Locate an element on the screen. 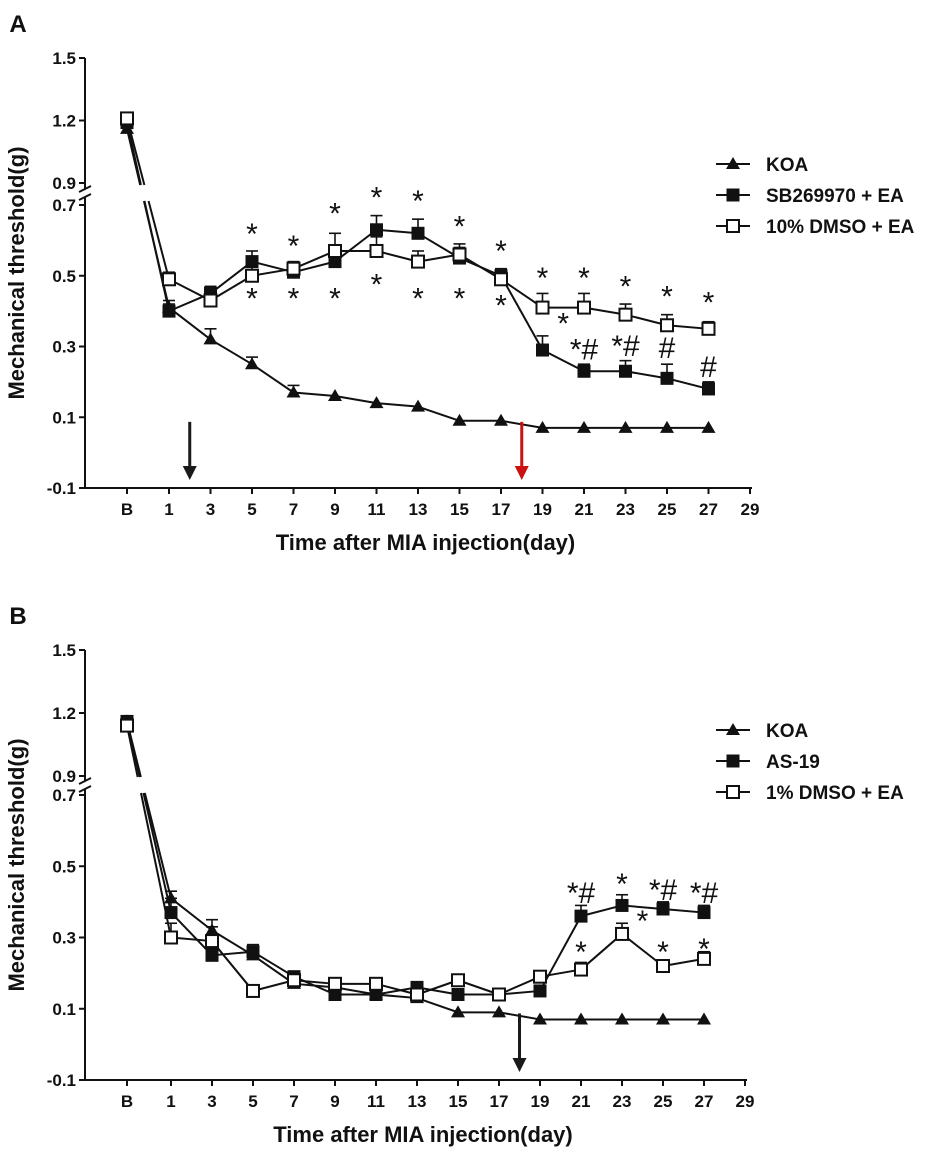  significance-mark: *# is located at coordinates (584, 349).